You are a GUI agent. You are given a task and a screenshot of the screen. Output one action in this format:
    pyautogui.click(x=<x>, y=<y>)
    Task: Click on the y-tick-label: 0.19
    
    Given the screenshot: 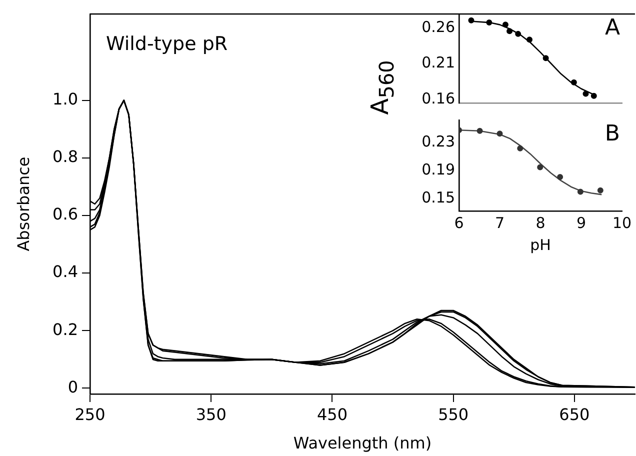 What is the action you would take?
    pyautogui.click(x=438, y=169)
    